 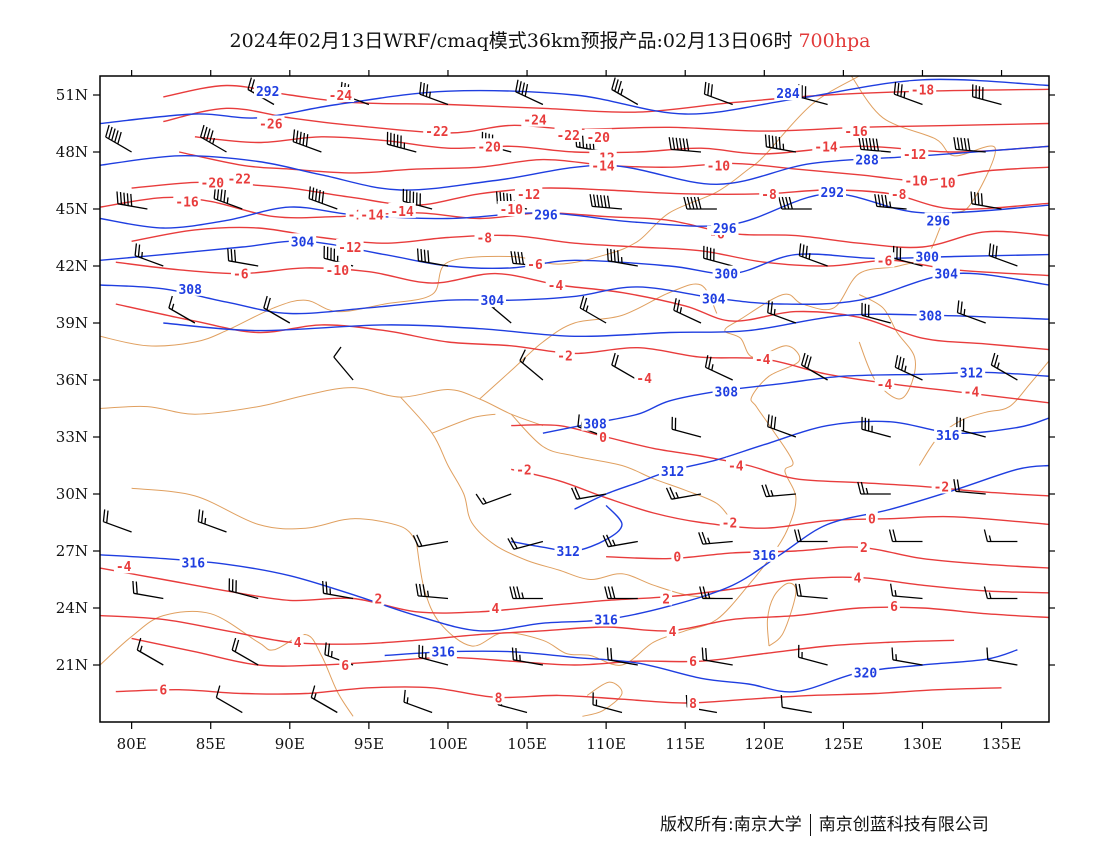 I want to click on x-tick-label: 130E, so click(x=923, y=744).